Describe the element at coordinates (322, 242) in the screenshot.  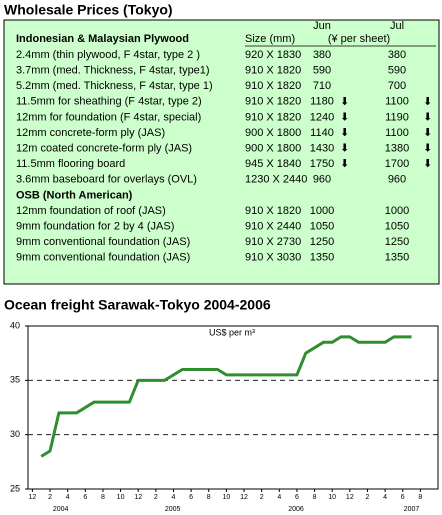
I see `price-jun: 1250` at that location.